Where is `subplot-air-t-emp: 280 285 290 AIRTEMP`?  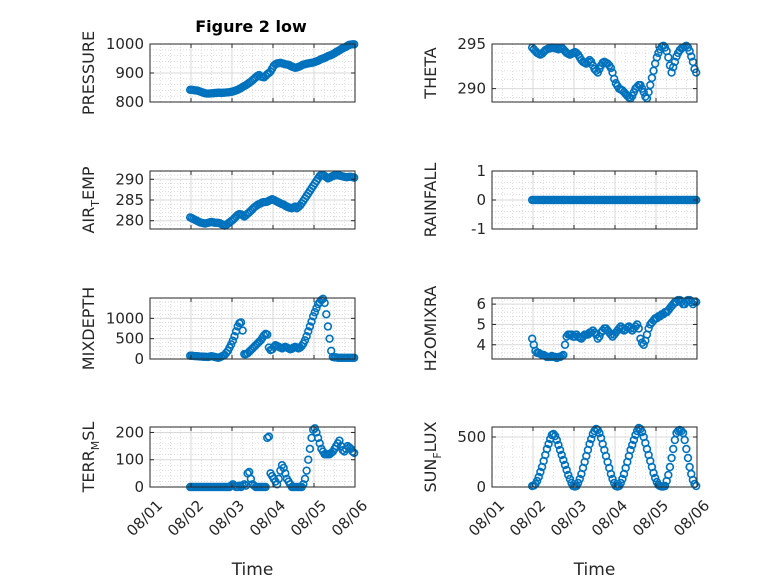
subplot-air-t-emp: 280 285 290 AIRTEMP is located at coordinates (219, 200).